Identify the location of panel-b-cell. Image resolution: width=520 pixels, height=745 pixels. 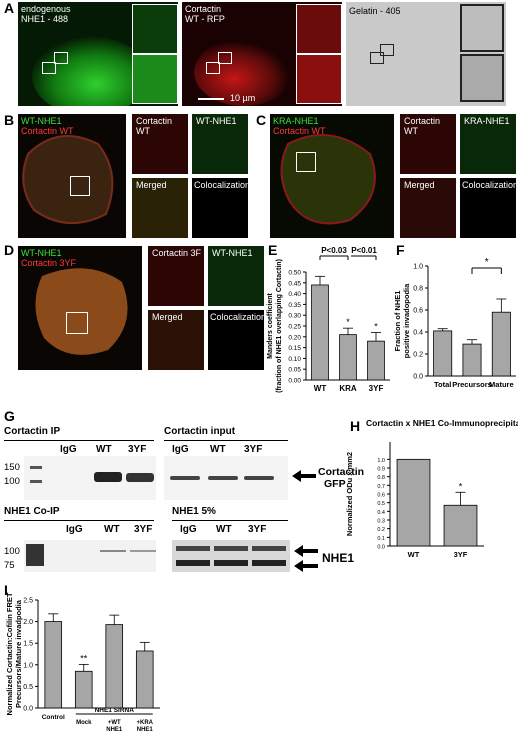
(68, 180).